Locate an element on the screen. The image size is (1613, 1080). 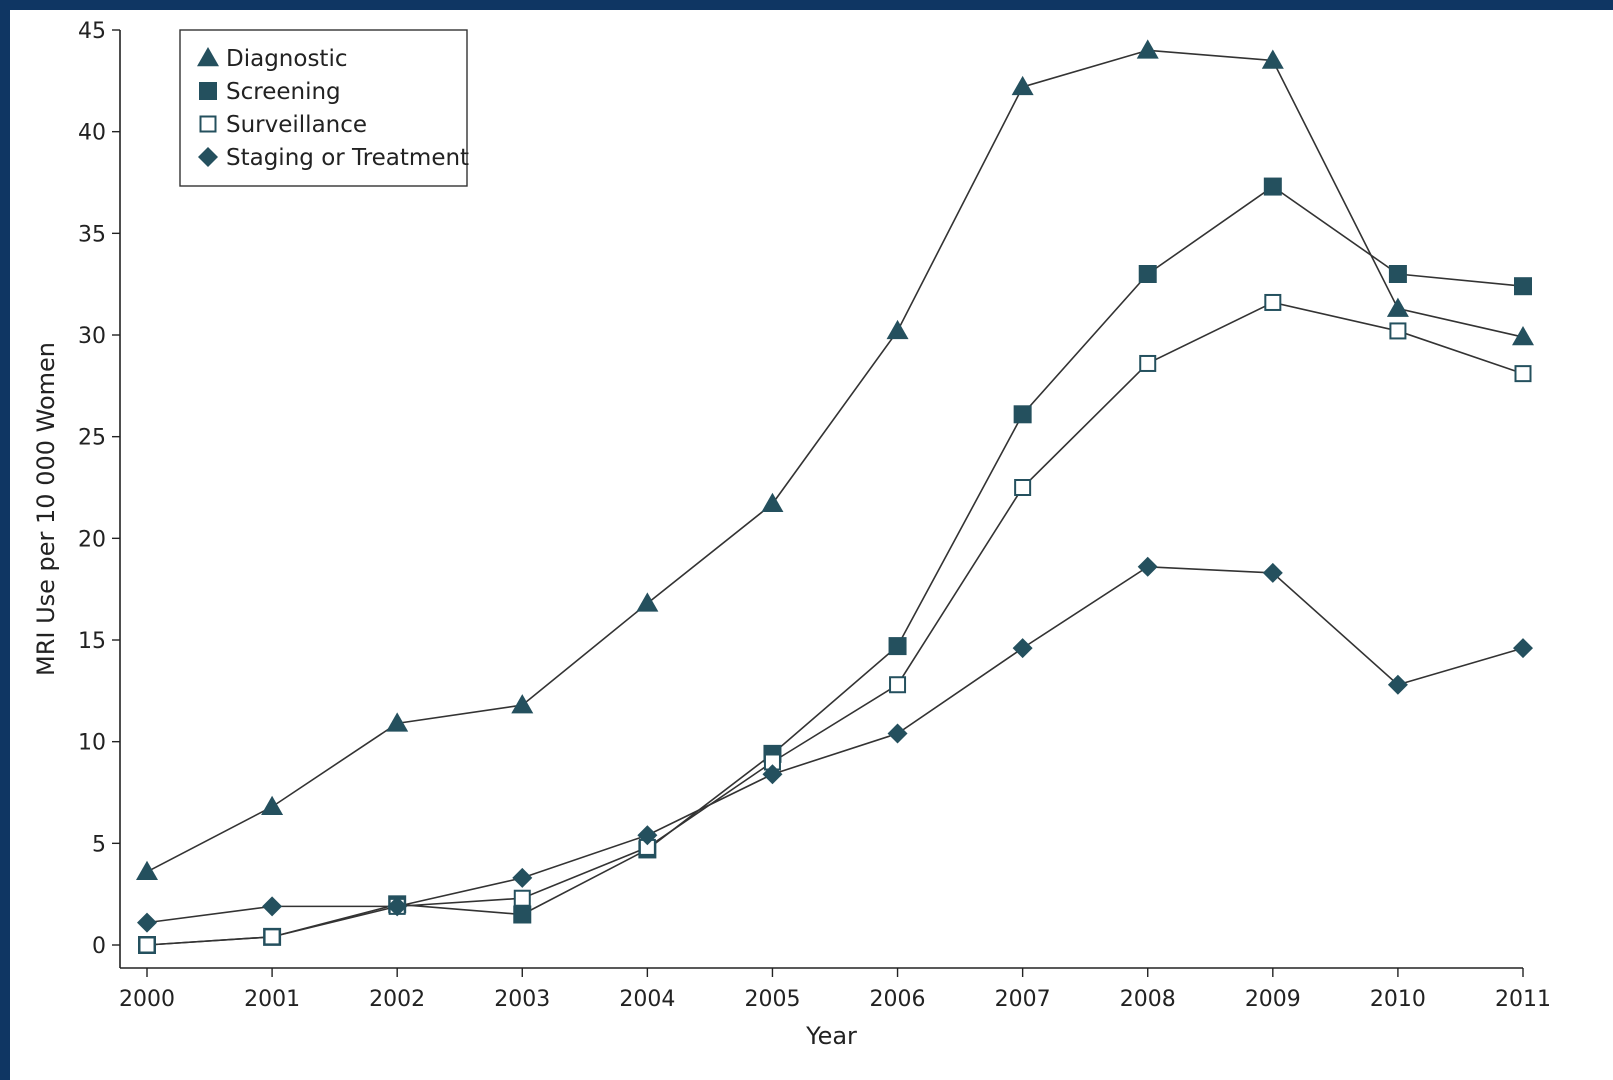
y-tick-label: 15 is located at coordinates (92, 641).